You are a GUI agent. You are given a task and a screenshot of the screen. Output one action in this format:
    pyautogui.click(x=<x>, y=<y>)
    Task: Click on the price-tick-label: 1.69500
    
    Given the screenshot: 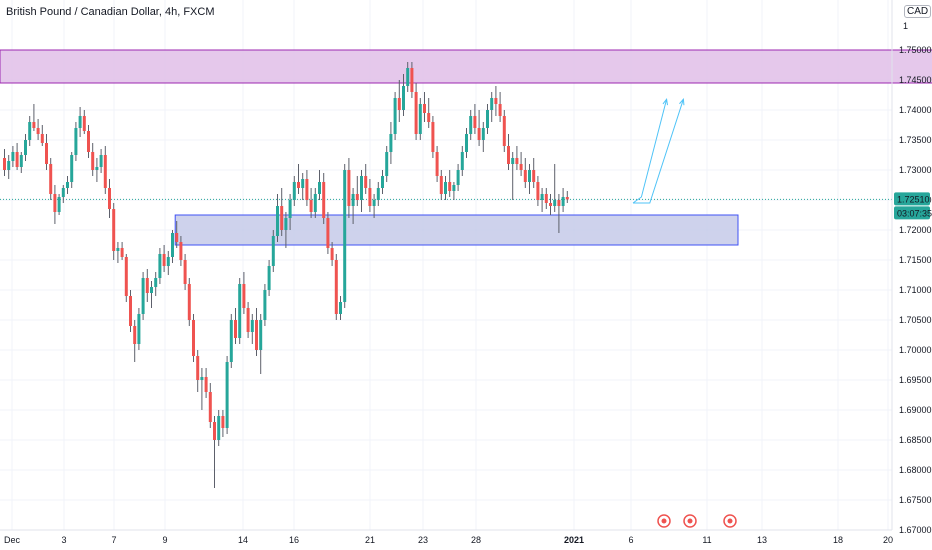 What is the action you would take?
    pyautogui.click(x=915, y=380)
    